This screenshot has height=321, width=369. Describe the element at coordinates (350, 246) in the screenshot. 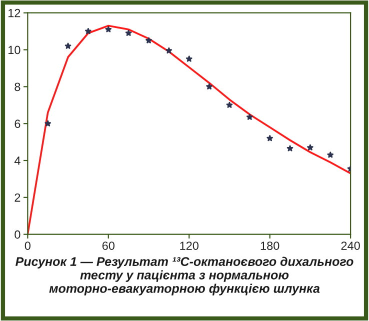

I see `x-tick-label: 240` at that location.